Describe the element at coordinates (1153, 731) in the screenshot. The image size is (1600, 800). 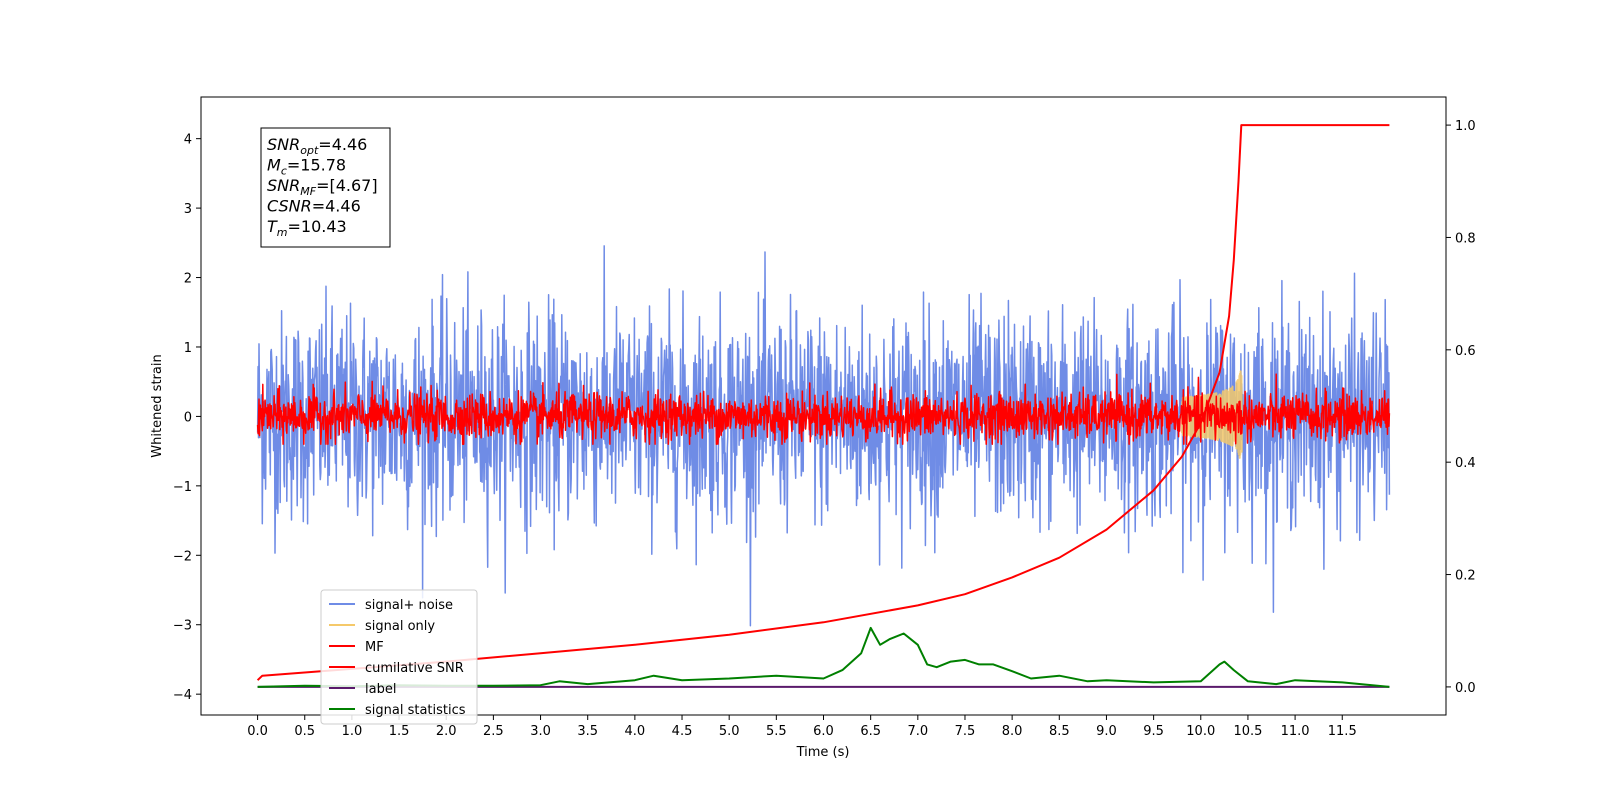
I see `x-tick-label: 9.5` at that location.